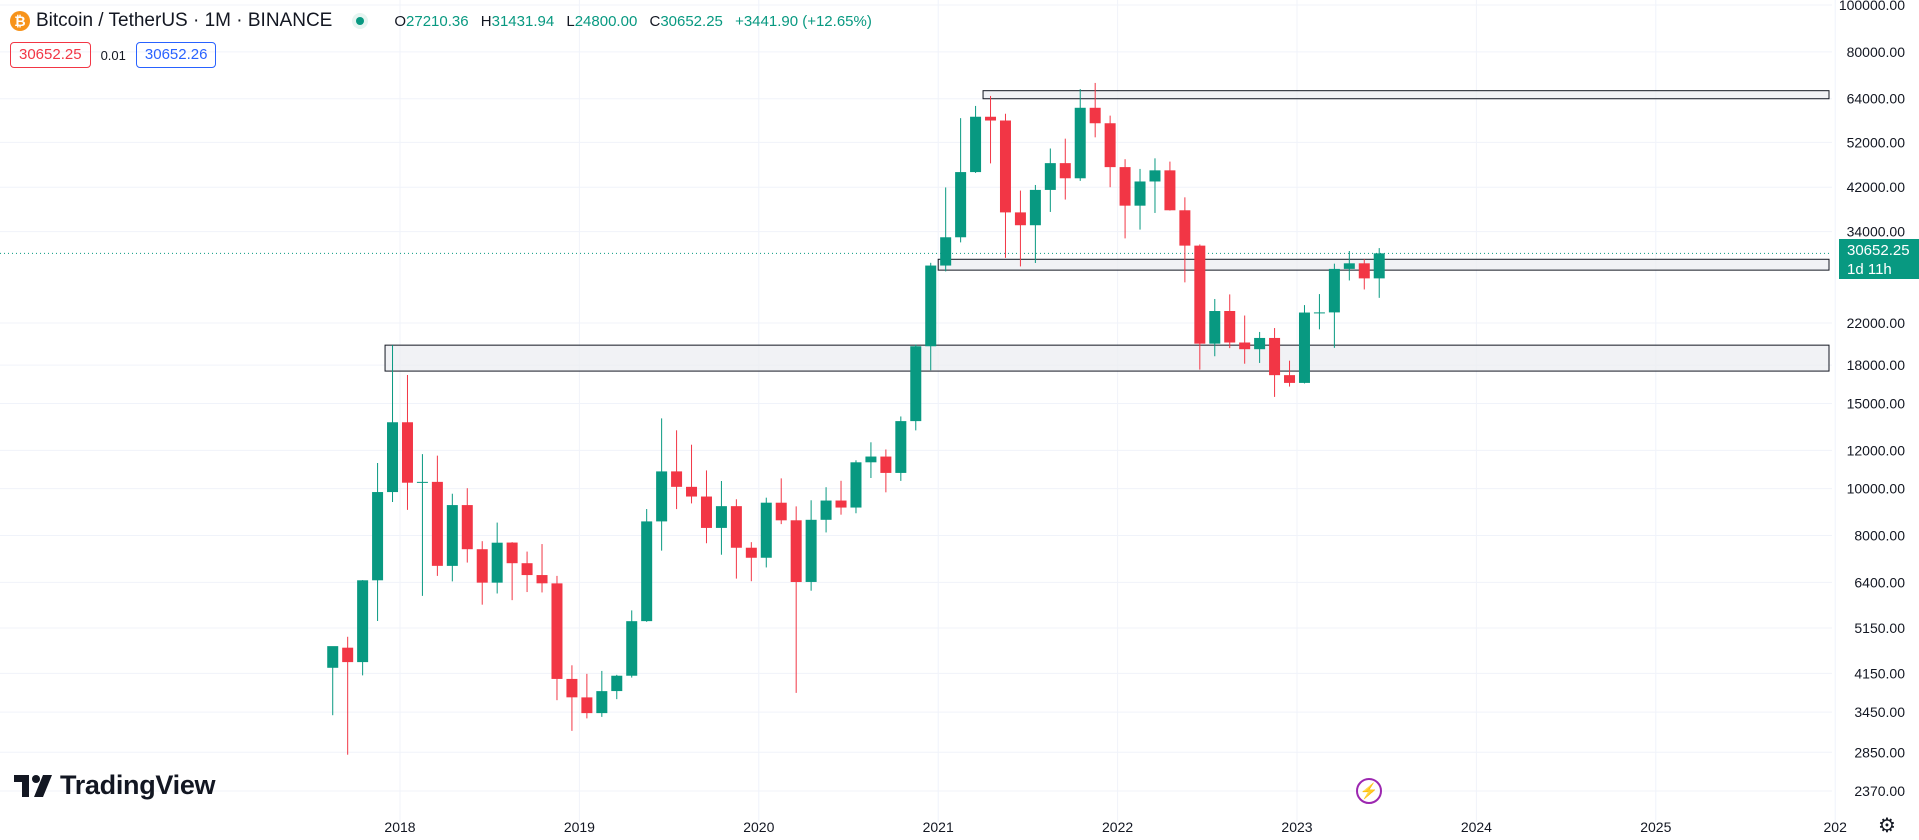  What do you see at coordinates (1406, 95) in the screenshot?
I see `resistance-zone-top` at bounding box center [1406, 95].